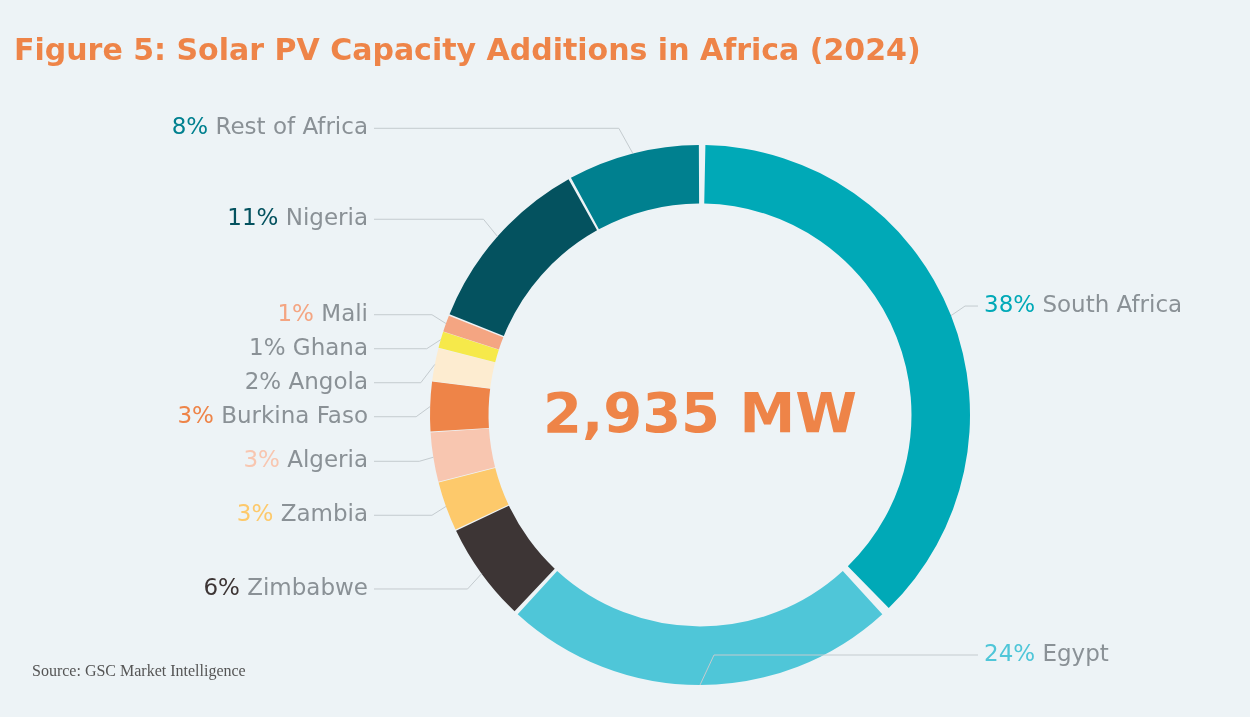  What do you see at coordinates (193, 126) in the screenshot?
I see `data-label: 8%` at bounding box center [193, 126].